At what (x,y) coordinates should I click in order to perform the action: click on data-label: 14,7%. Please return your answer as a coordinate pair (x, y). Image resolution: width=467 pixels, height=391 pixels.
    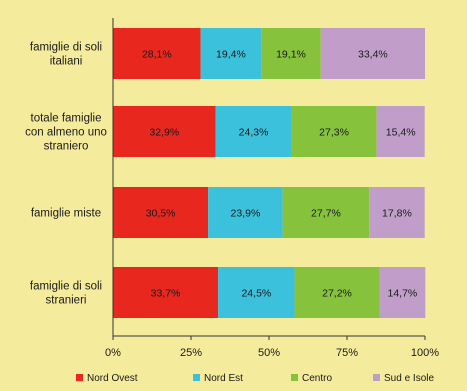
    Looking at the image, I should click on (402, 294).